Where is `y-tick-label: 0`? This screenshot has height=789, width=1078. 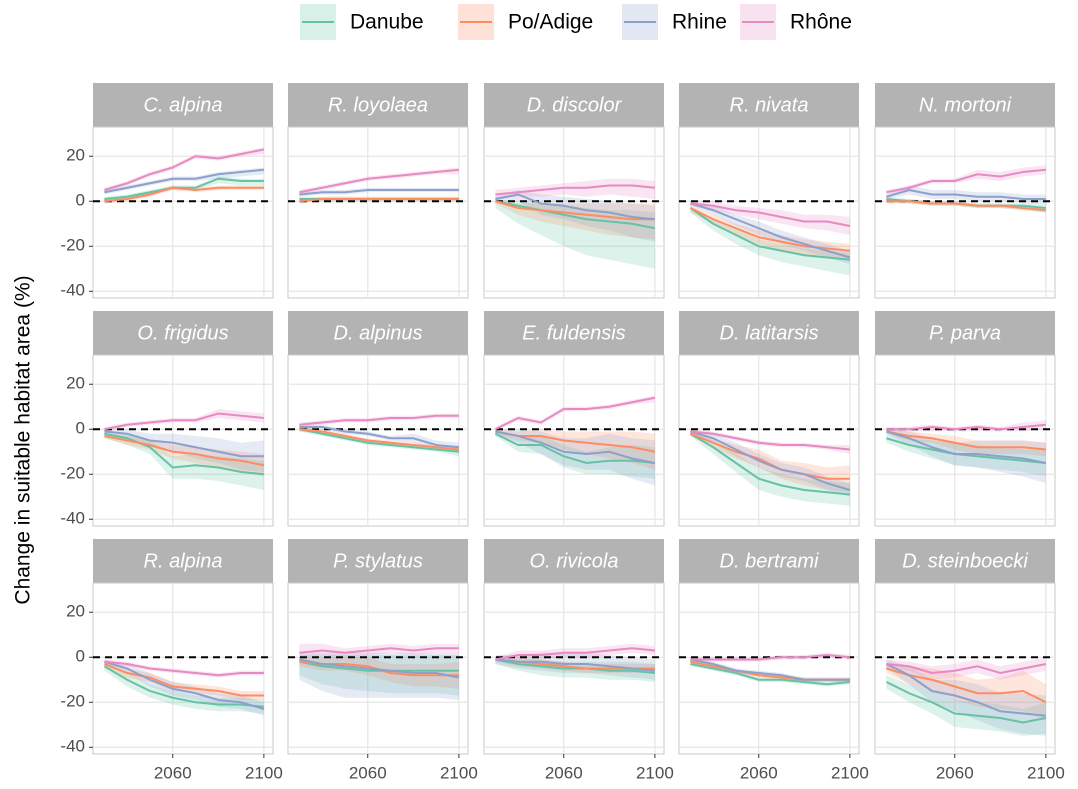 y-tick-label: 0 is located at coordinates (80, 428).